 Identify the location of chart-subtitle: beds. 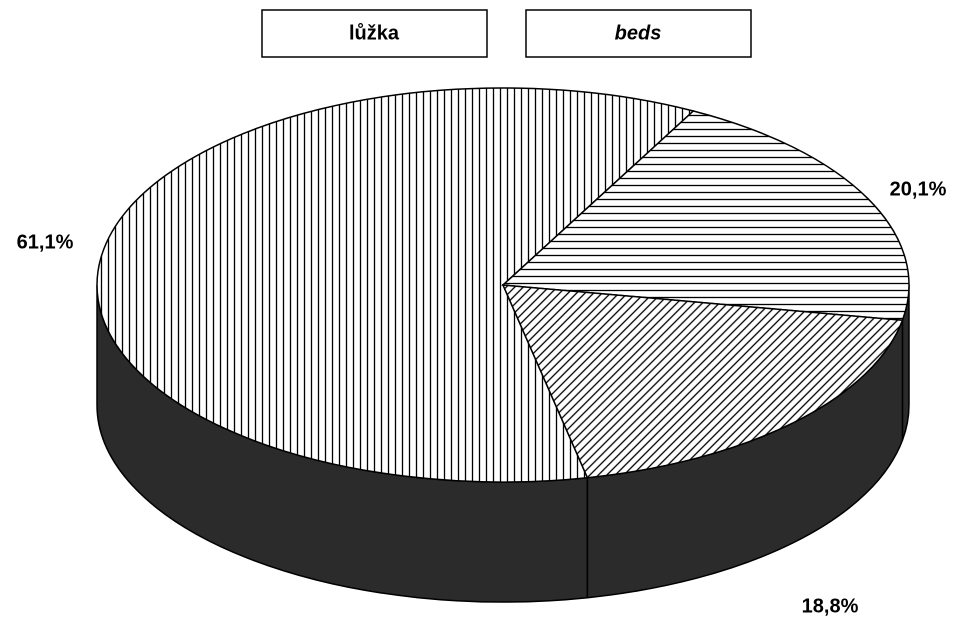
(638, 33).